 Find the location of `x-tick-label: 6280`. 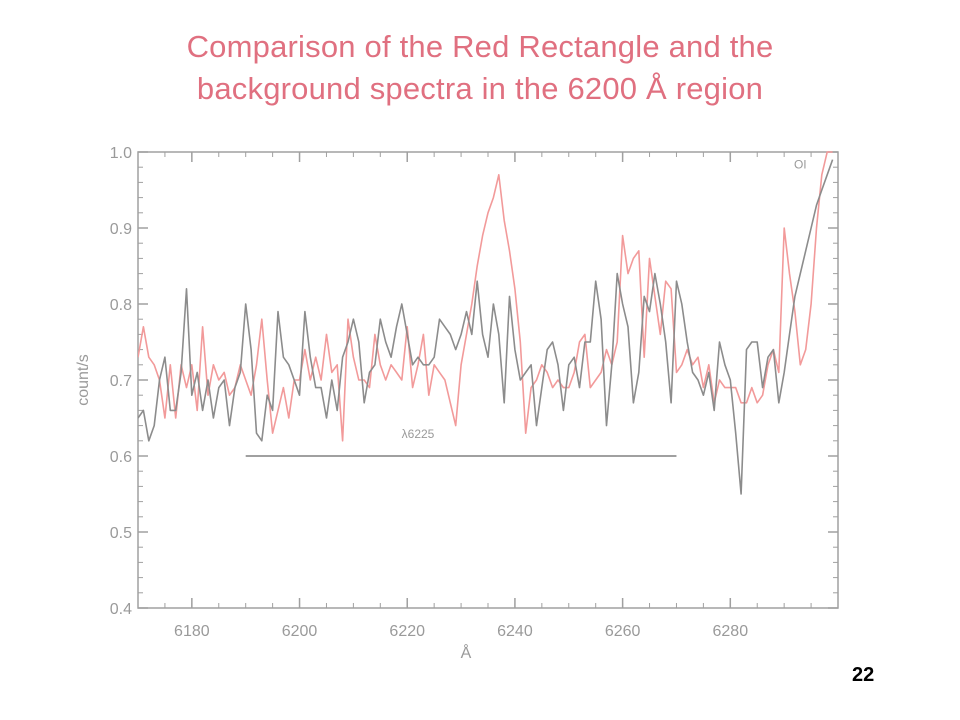

x-tick-label: 6280 is located at coordinates (731, 631).